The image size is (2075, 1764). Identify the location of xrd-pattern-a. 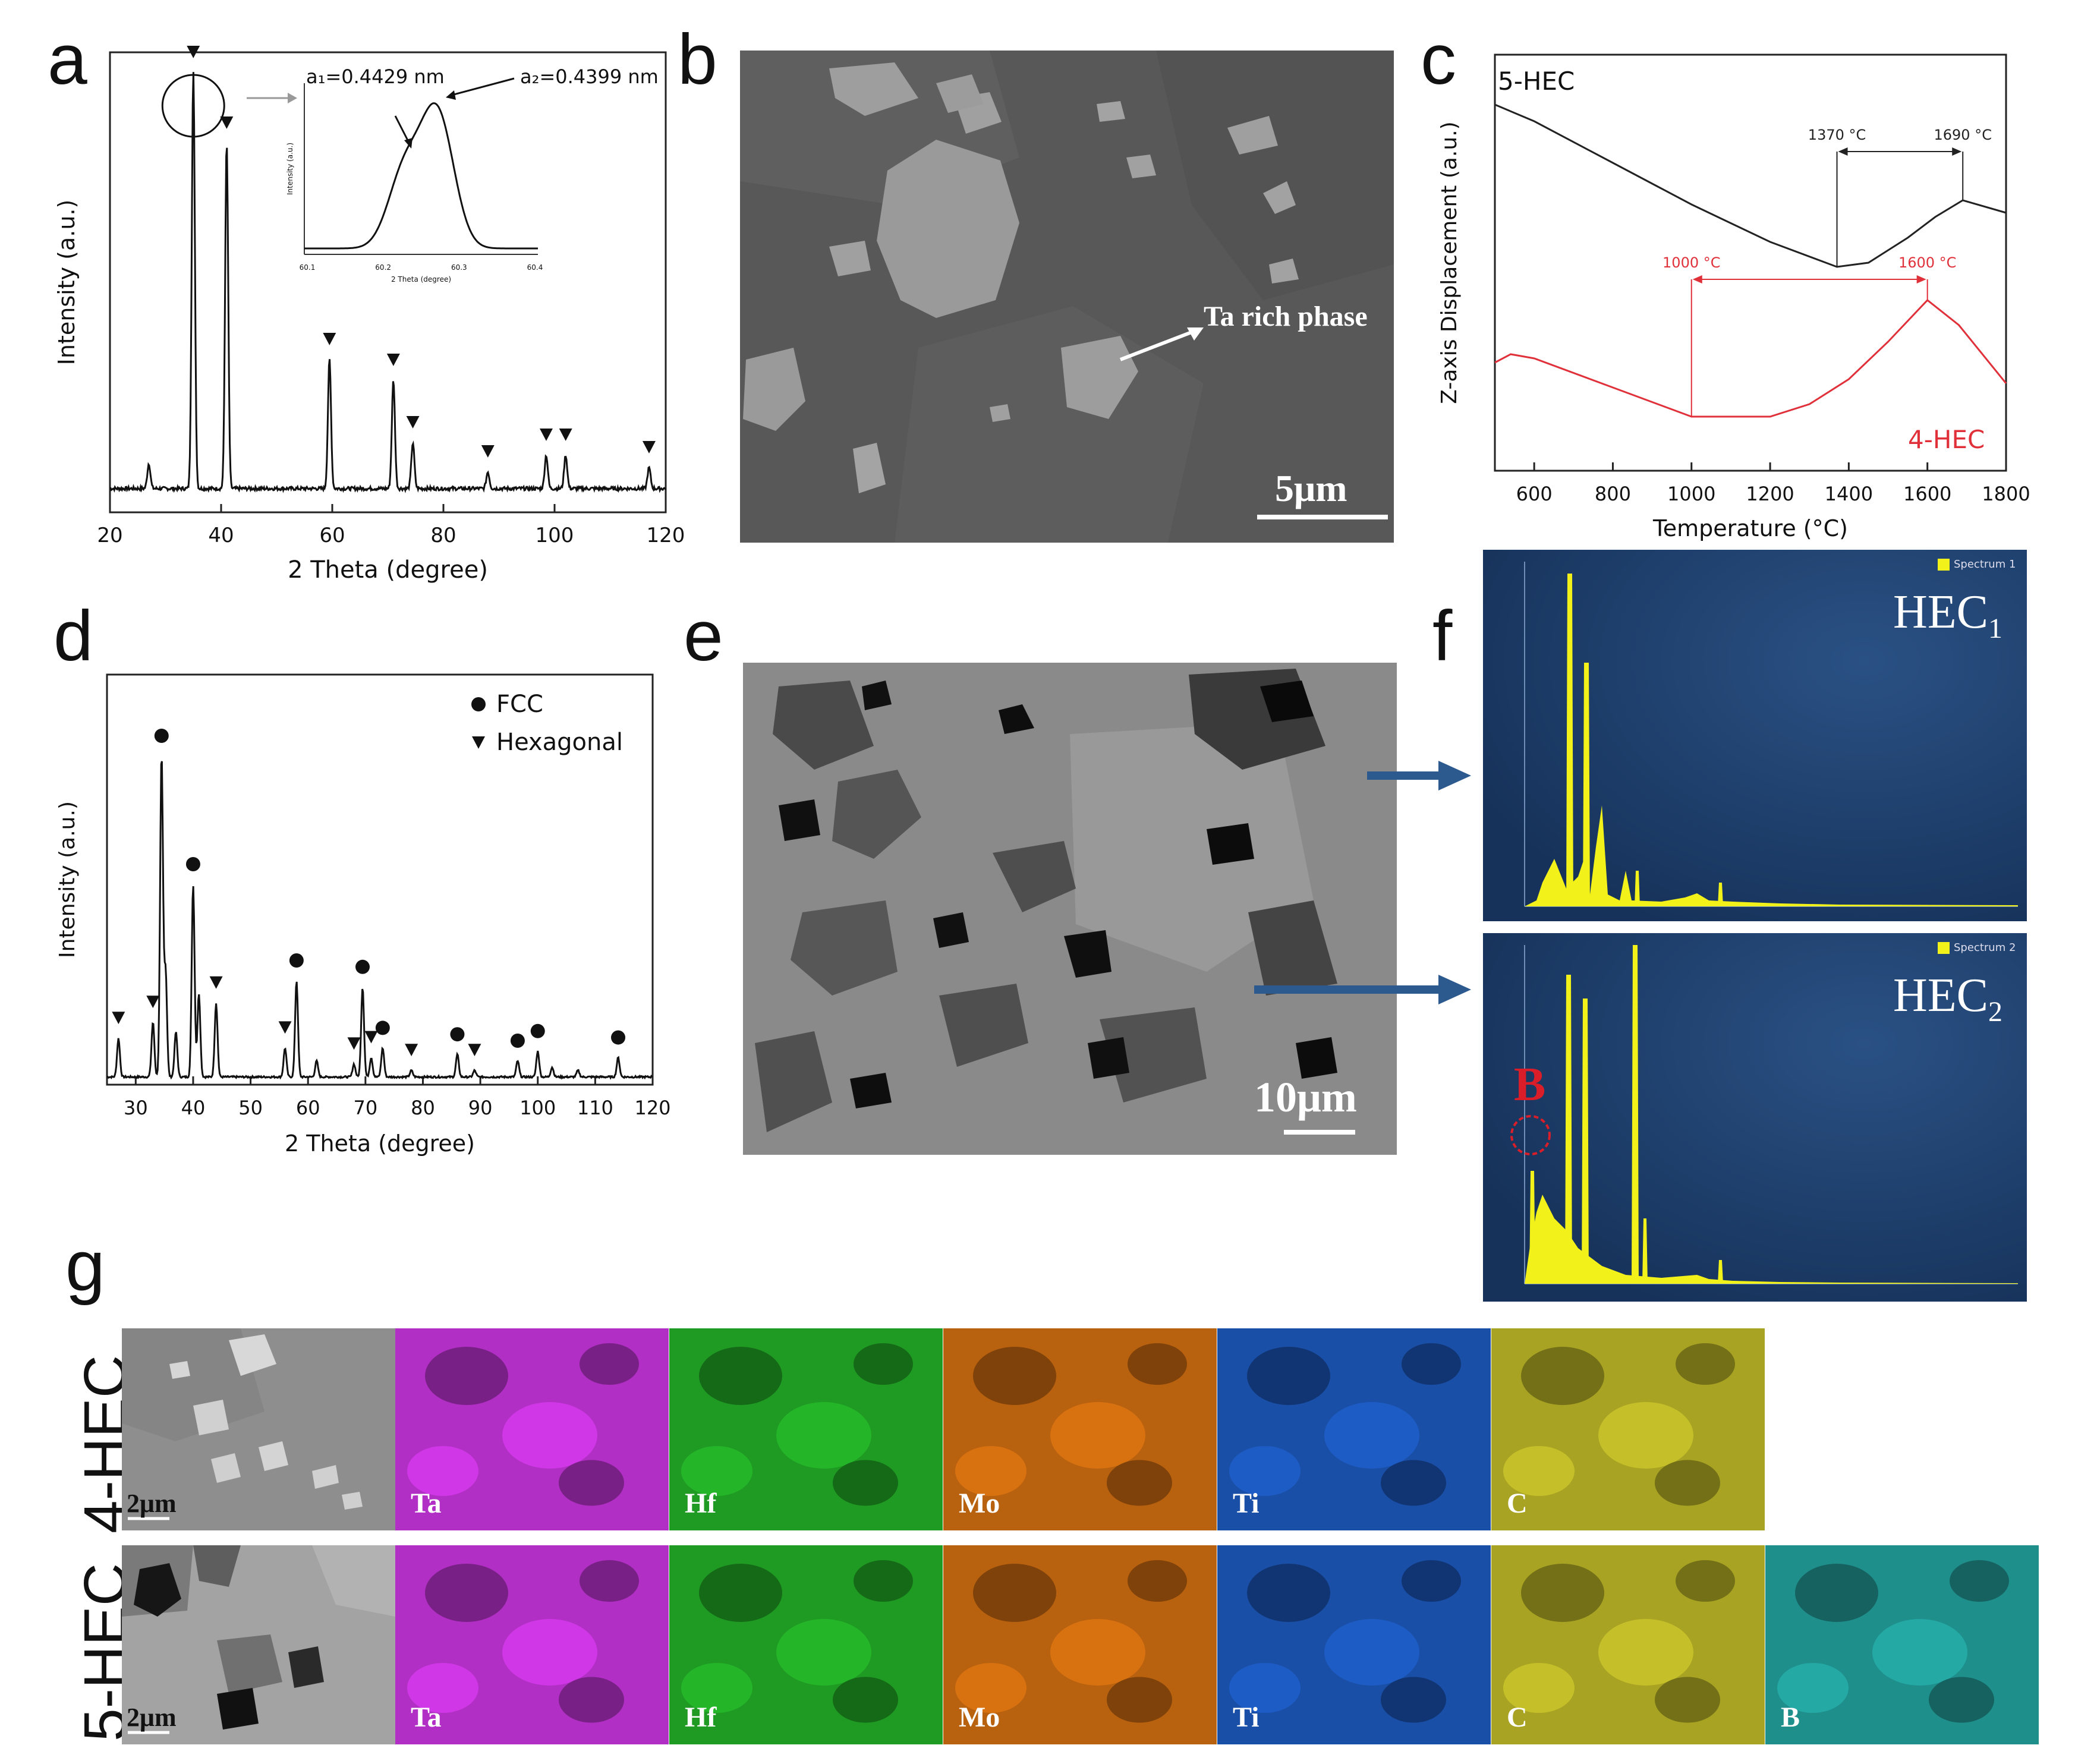
(388, 282).